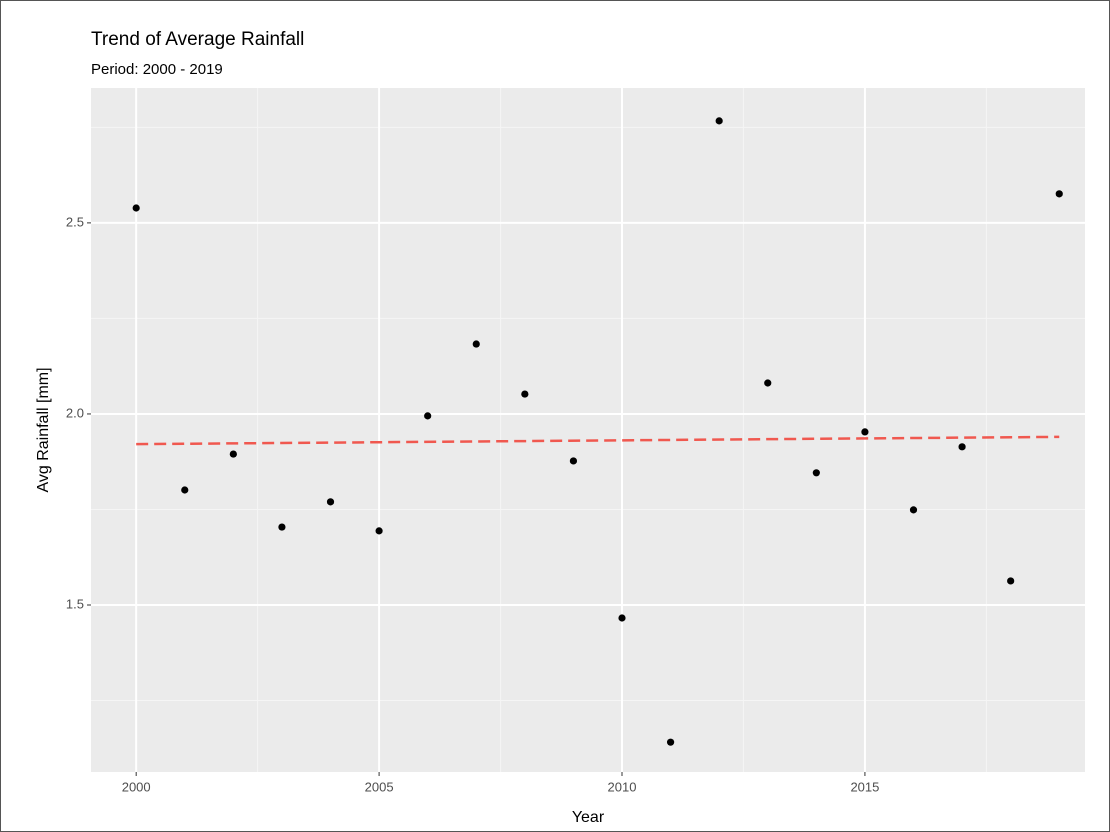 Image resolution: width=1110 pixels, height=832 pixels. I want to click on y-tick-label: 1.5, so click(75, 603).